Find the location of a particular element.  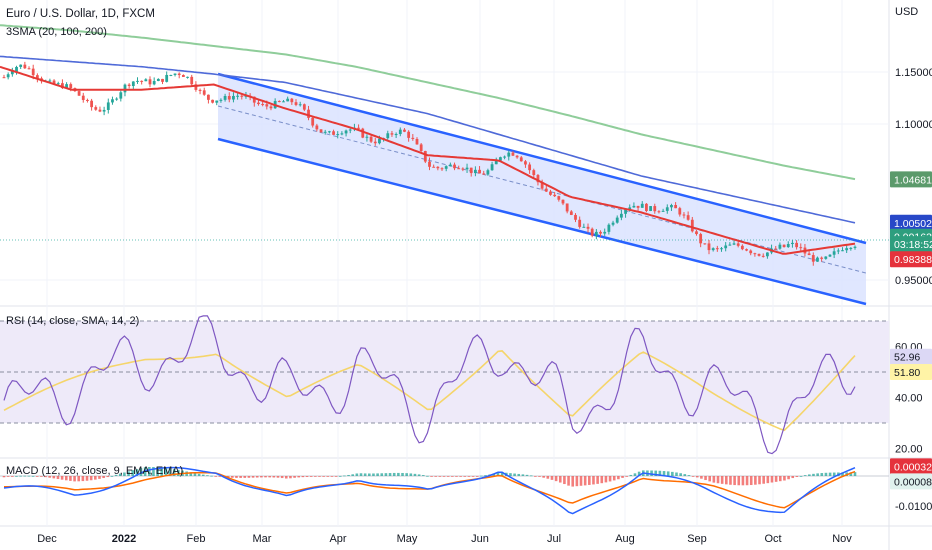

time-tick-label: Mar is located at coordinates (262, 539).